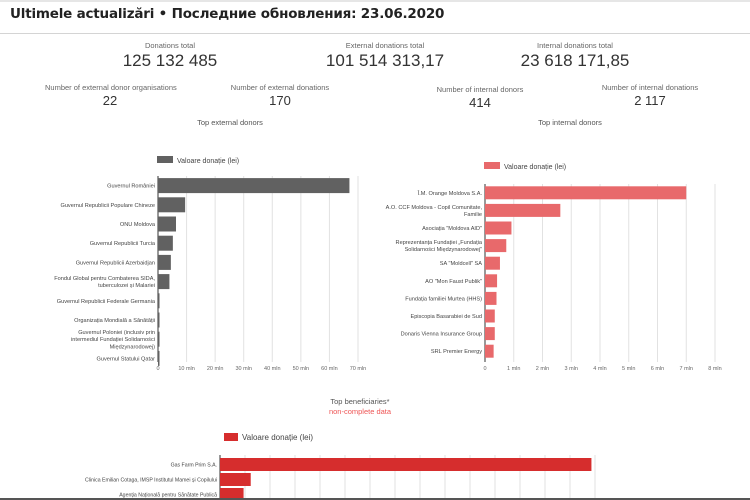 This screenshot has height=500, width=750. What do you see at coordinates (106, 302) in the screenshot?
I see `category-label: Guvernul Republicii Federale Germania` at bounding box center [106, 302].